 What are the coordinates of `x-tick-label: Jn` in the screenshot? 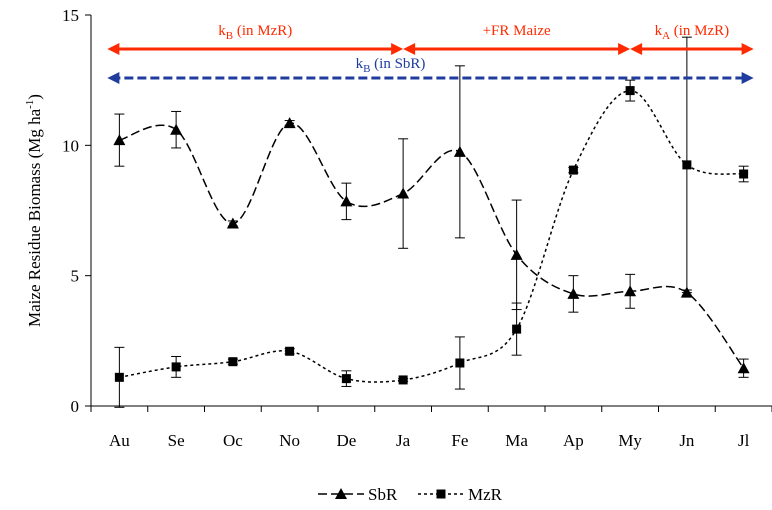 It's located at (687, 440).